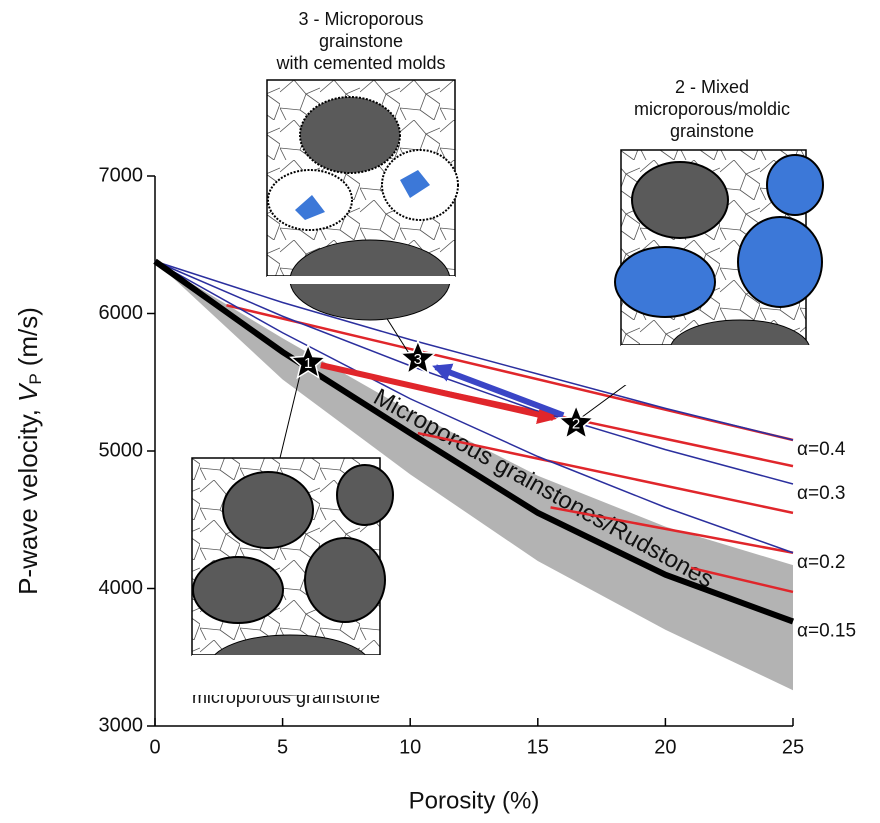 The image size is (880, 823). I want to click on y-tick-label: 6000, so click(121, 313).